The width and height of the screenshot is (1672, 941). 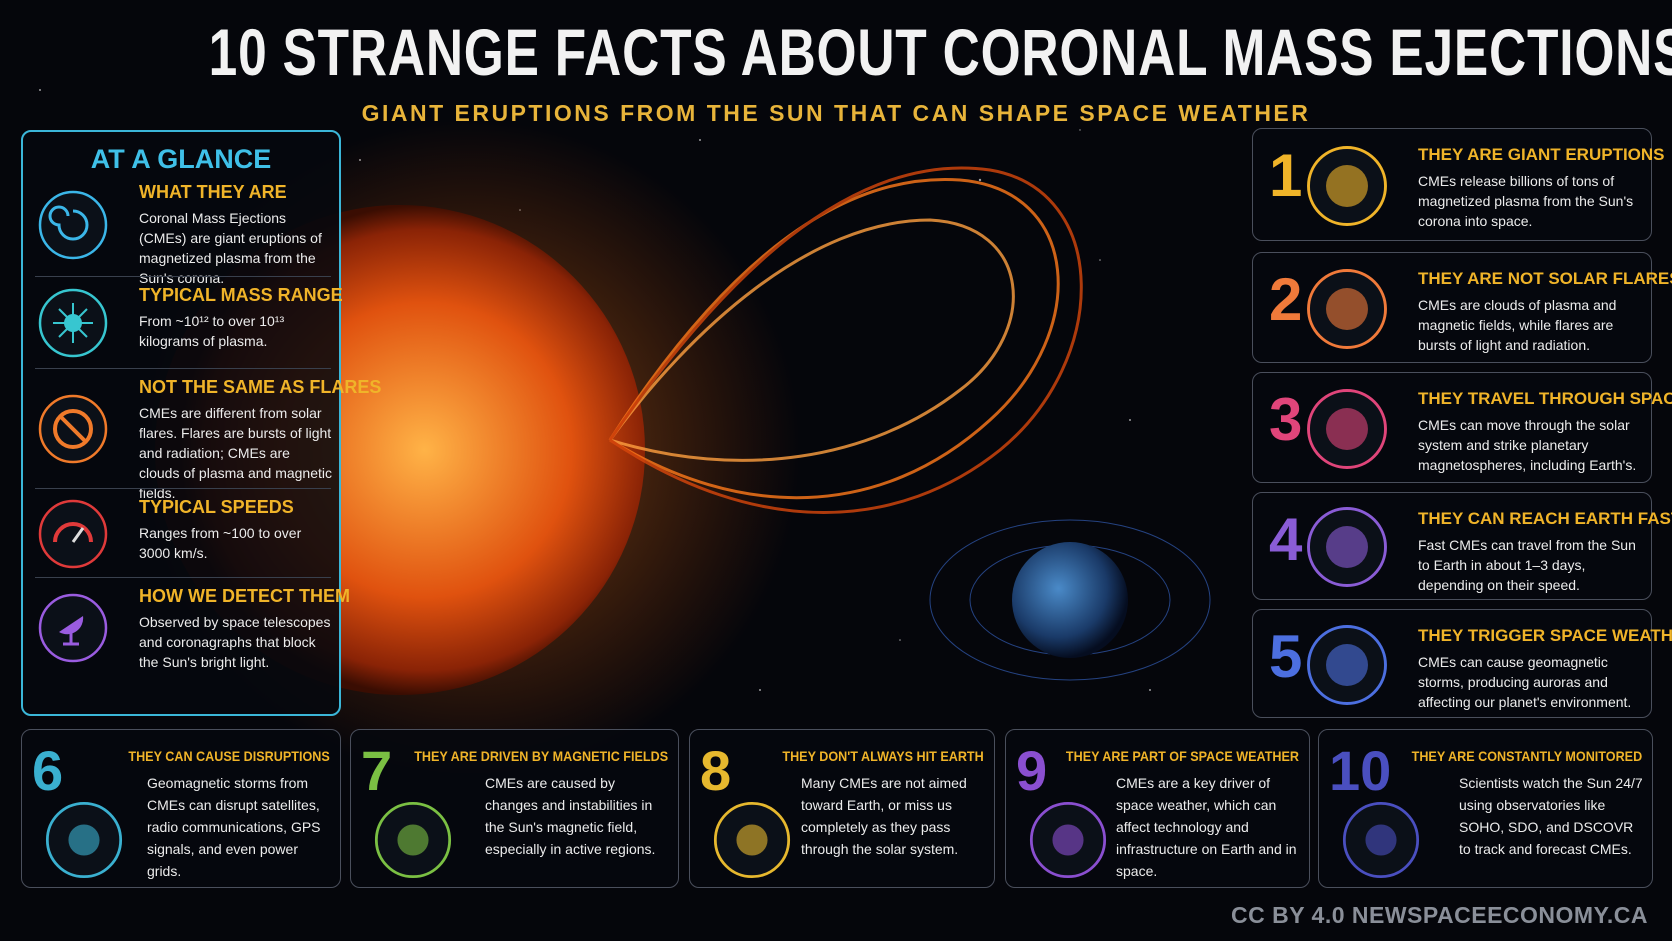 I want to click on fact-number: 1, so click(x=1286, y=175).